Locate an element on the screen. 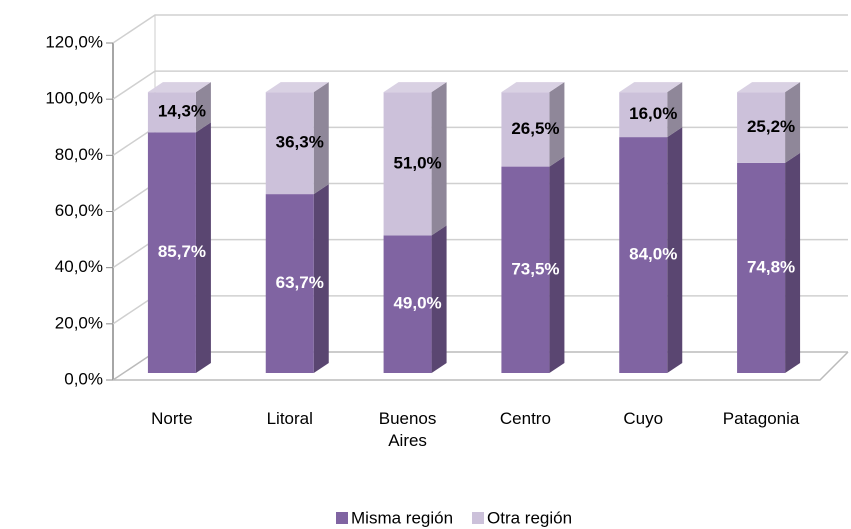 This screenshot has height=529, width=851. y-tick-label: 120,0% is located at coordinates (74, 41).